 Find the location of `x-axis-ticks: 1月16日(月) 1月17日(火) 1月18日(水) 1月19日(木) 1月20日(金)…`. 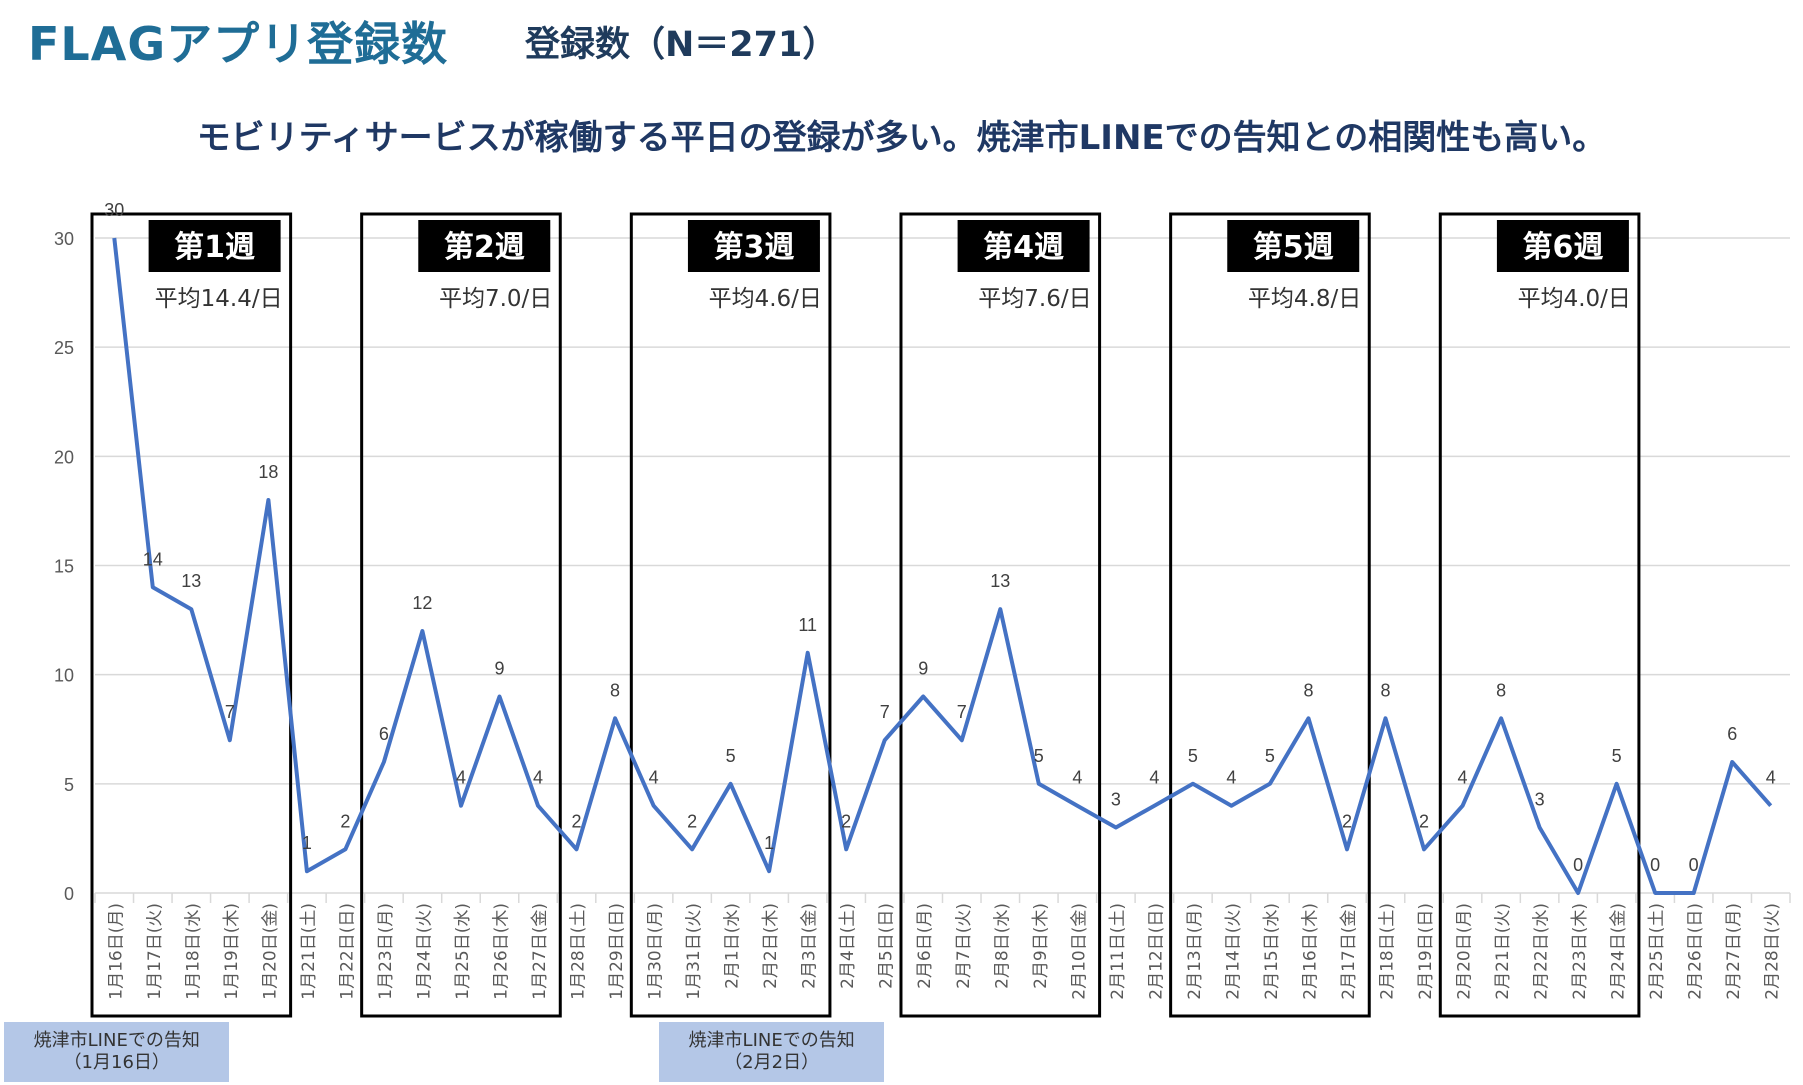

x-axis-ticks: 1月16日(月) 1月17日(火) 1月18日(水) 1月19日(木) 1月20日(金)… is located at coordinates (942, 946).